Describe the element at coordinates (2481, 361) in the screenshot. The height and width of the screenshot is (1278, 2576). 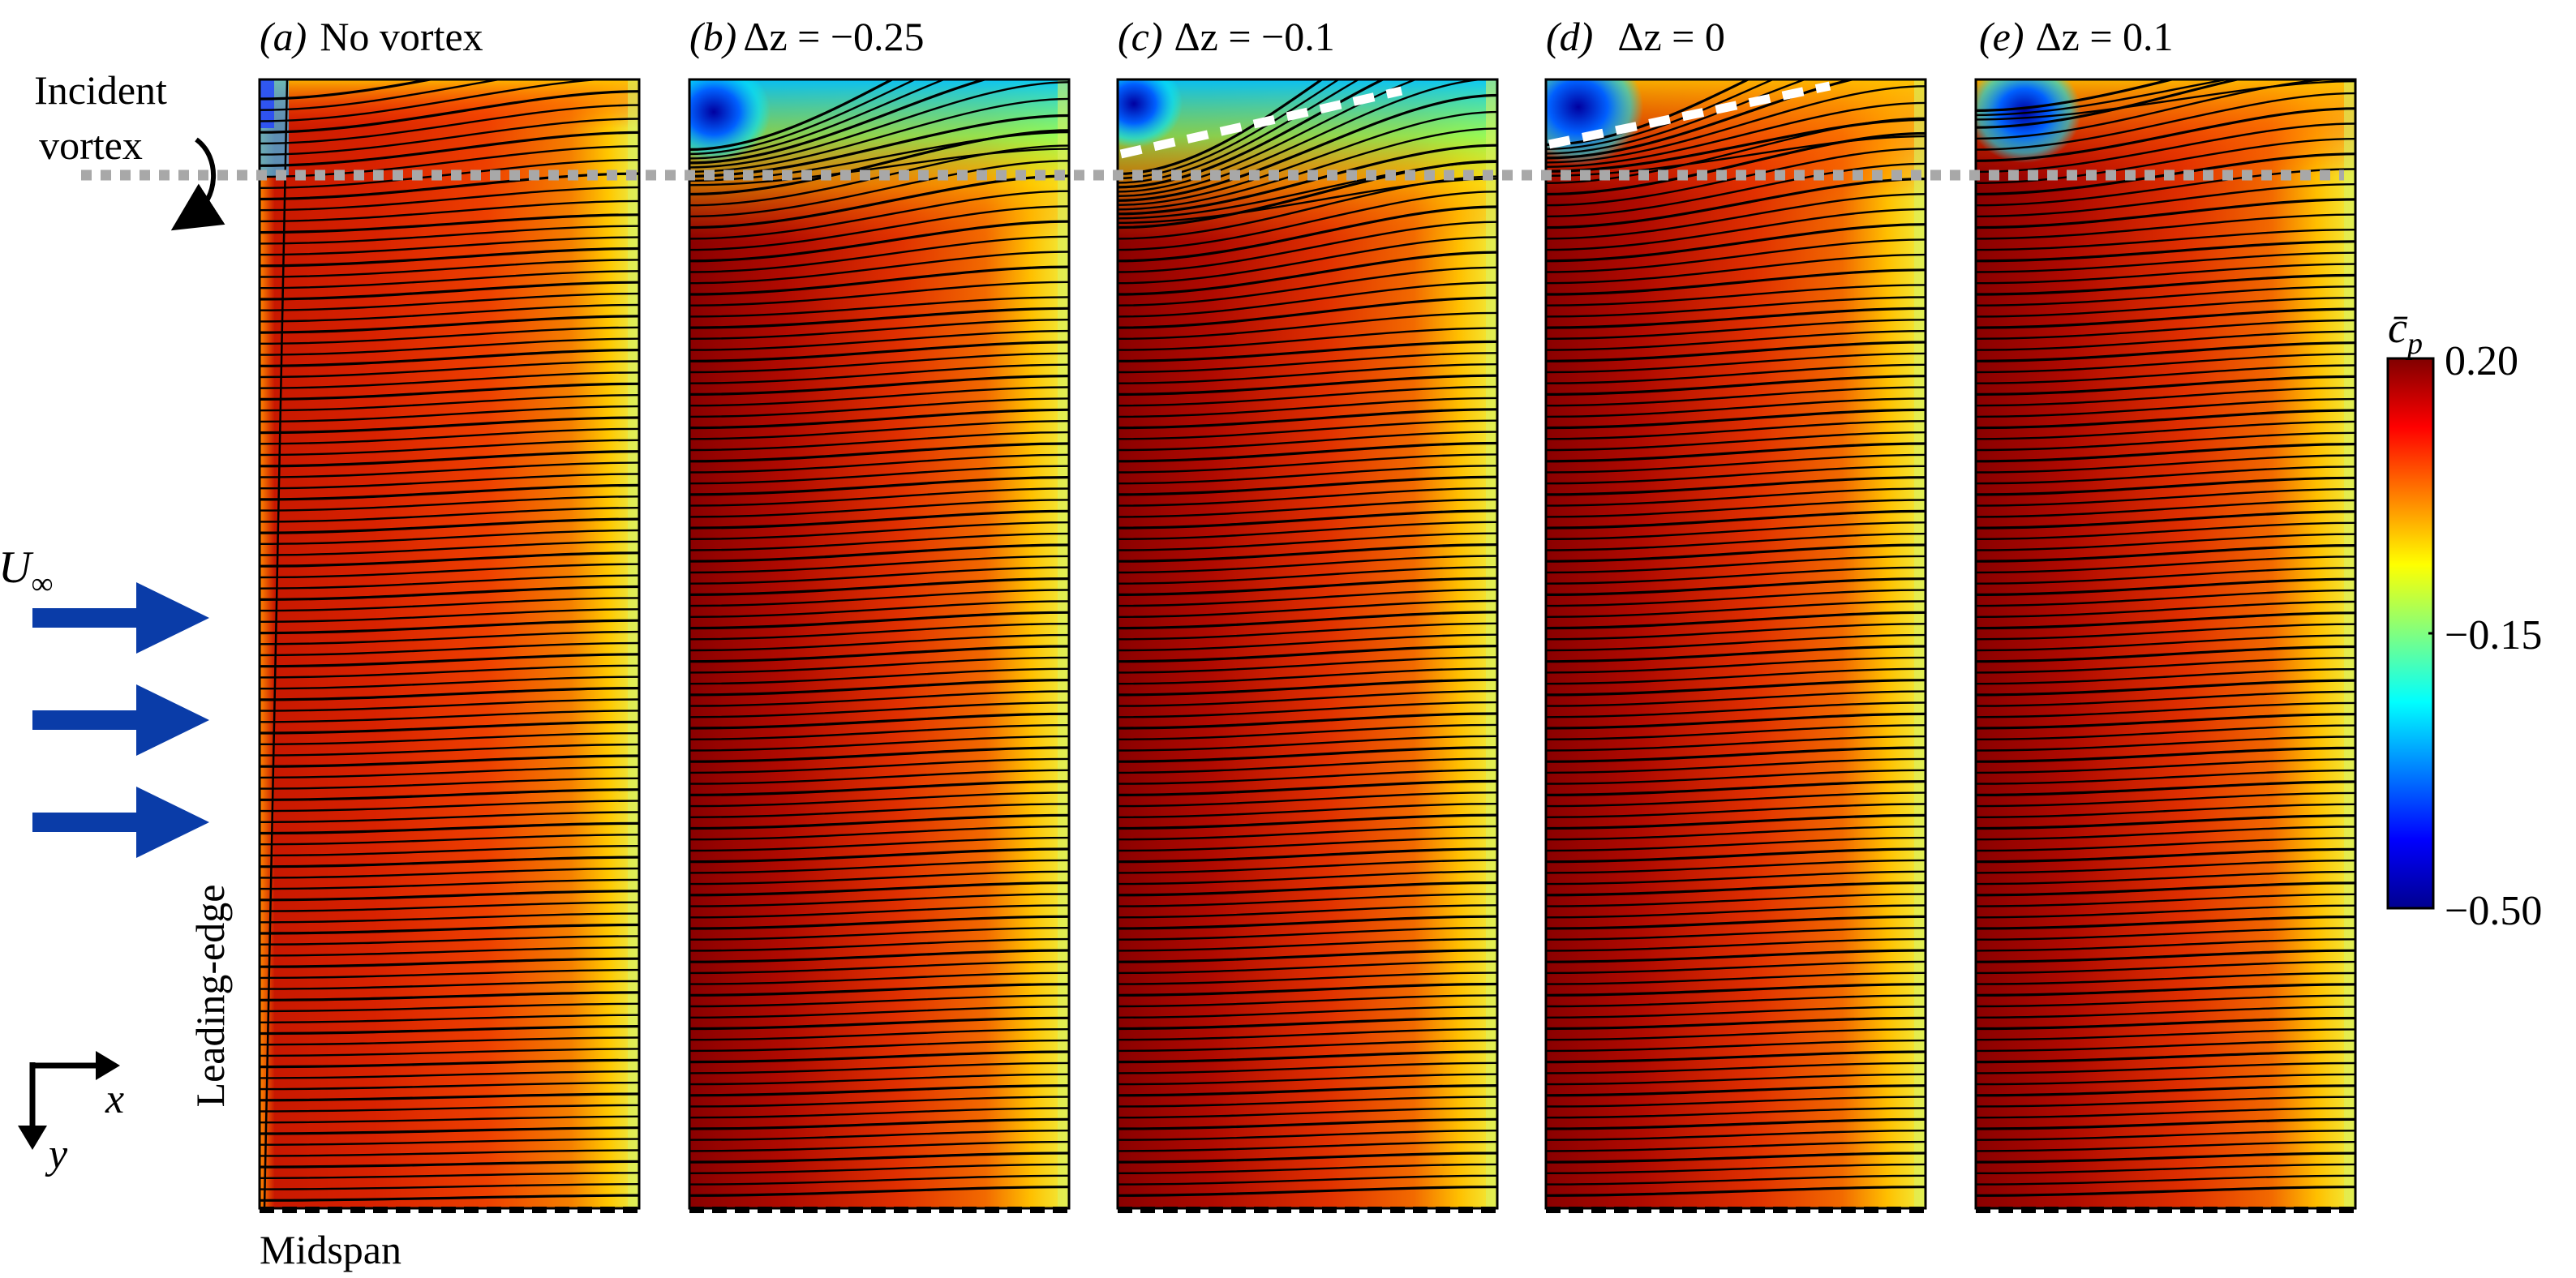
I see `colorbar-max-label: 0.20` at that location.